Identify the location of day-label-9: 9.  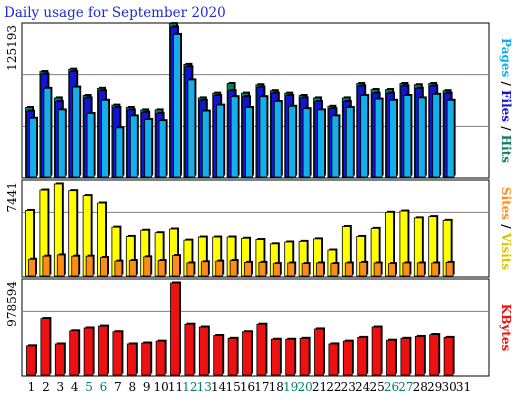
(147, 387).